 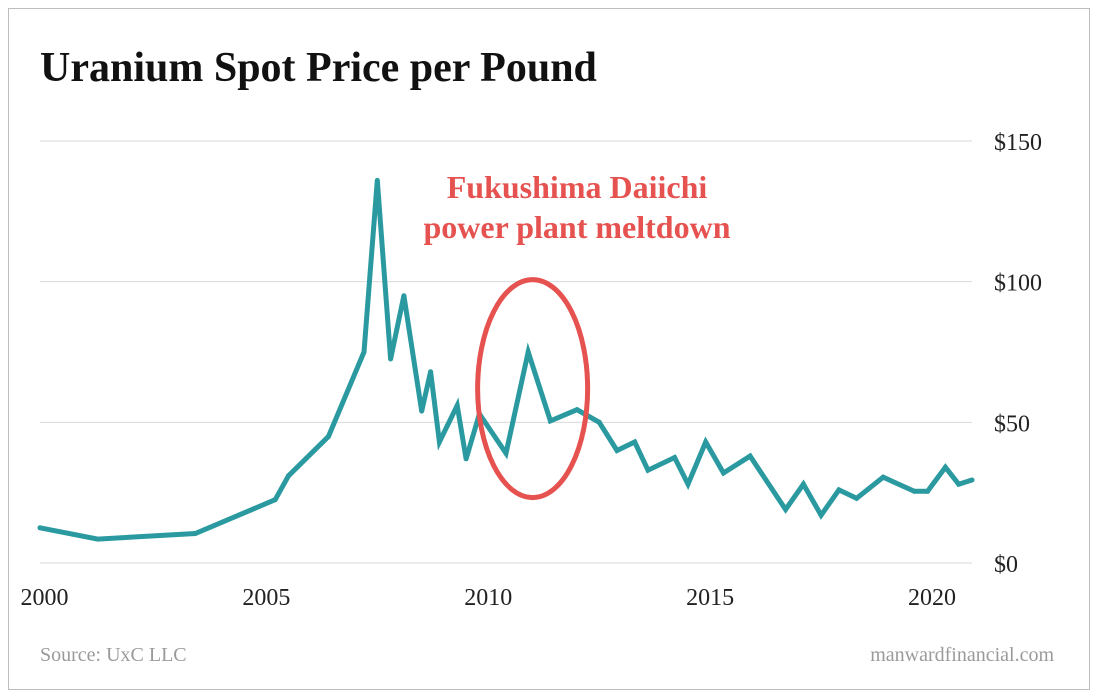 I want to click on y-tick-label: $100, so click(x=1018, y=284).